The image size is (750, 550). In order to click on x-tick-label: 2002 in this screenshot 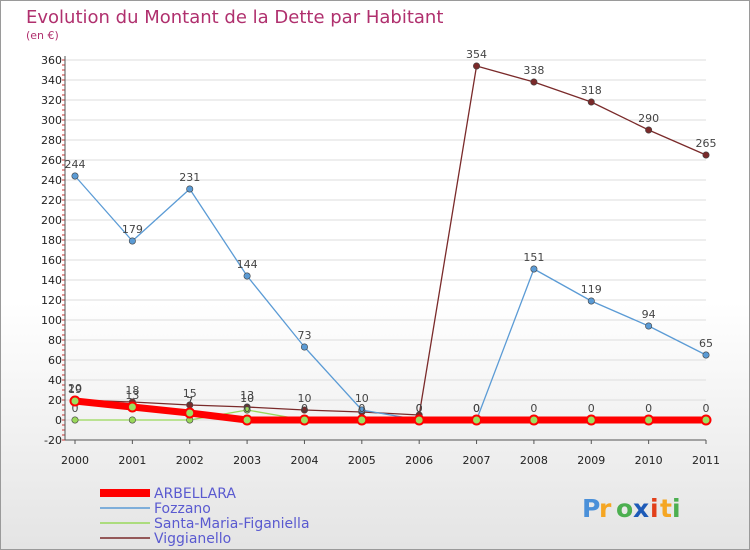, I will do `click(190, 460)`.